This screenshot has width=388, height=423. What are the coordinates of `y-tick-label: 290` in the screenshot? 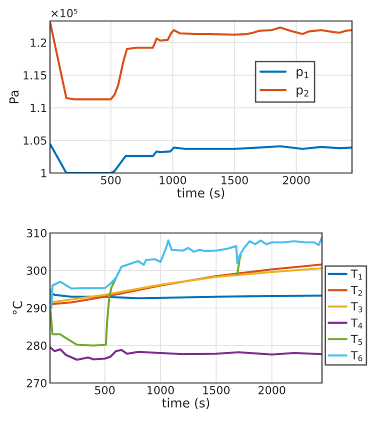 It's located at (36, 308).